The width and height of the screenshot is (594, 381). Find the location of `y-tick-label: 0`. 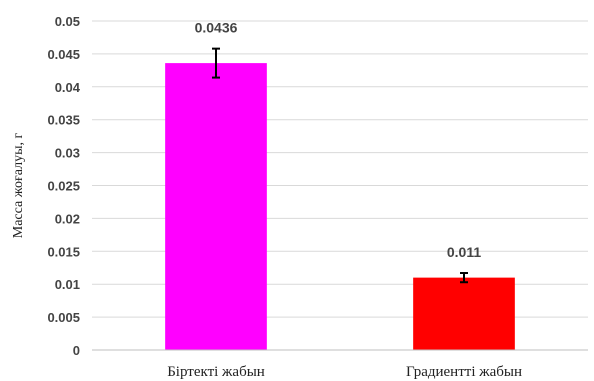

y-tick-label: 0 is located at coordinates (76, 350).